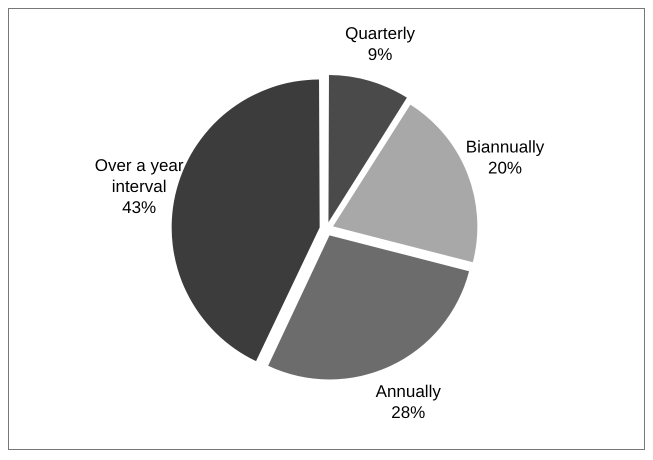  Describe the element at coordinates (139, 207) in the screenshot. I see `data-label: 43%` at that location.